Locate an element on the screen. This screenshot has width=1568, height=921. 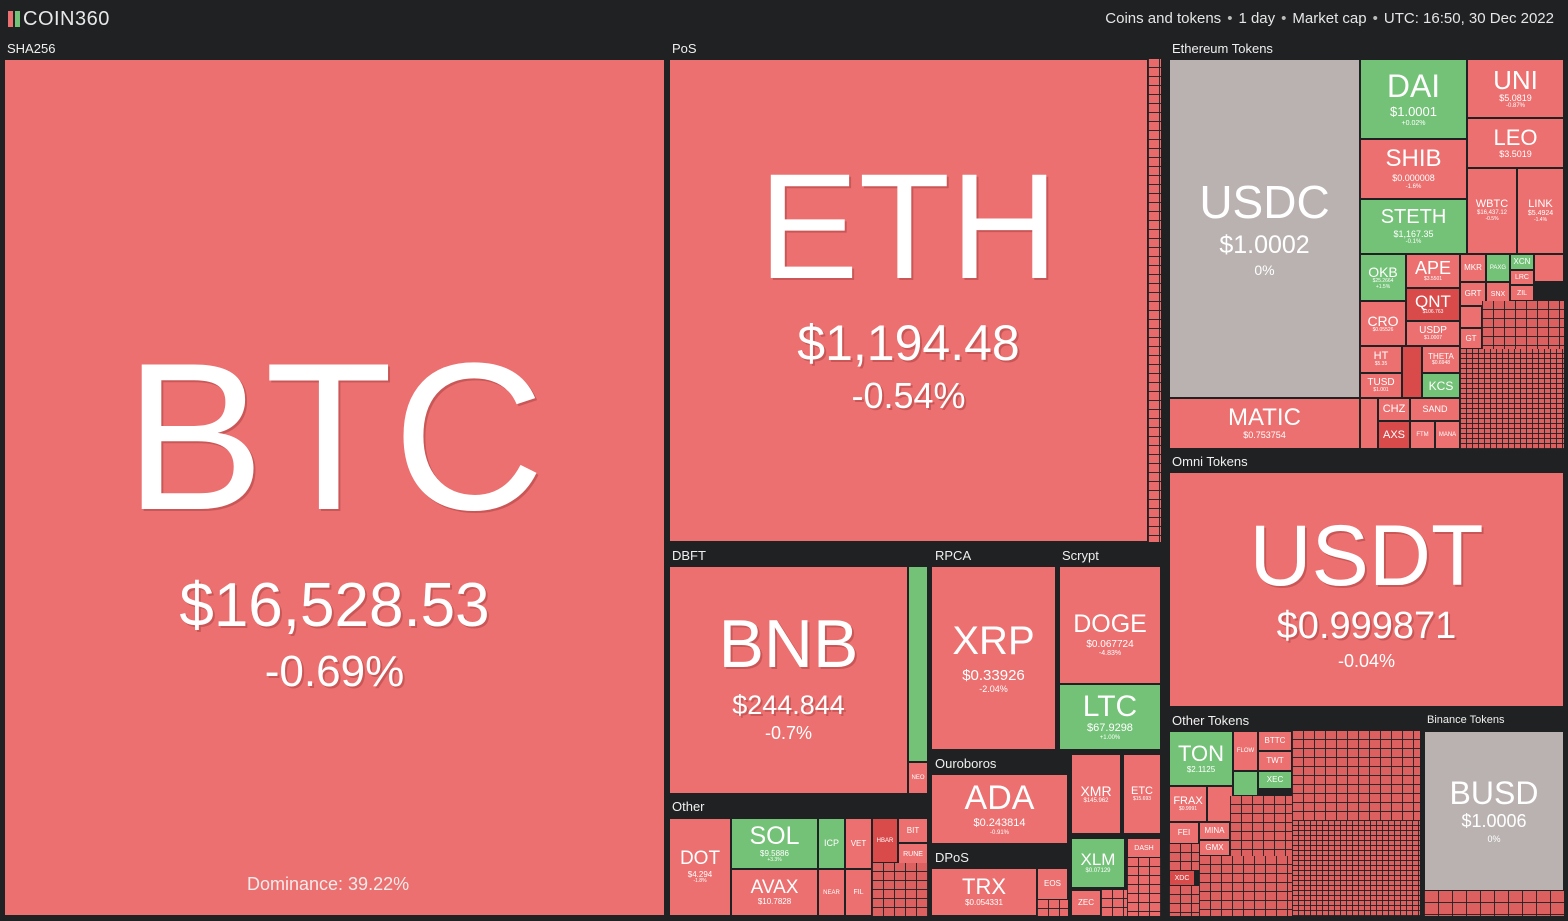
tile-trx: TRX $0.054331 is located at coordinates (984, 892).